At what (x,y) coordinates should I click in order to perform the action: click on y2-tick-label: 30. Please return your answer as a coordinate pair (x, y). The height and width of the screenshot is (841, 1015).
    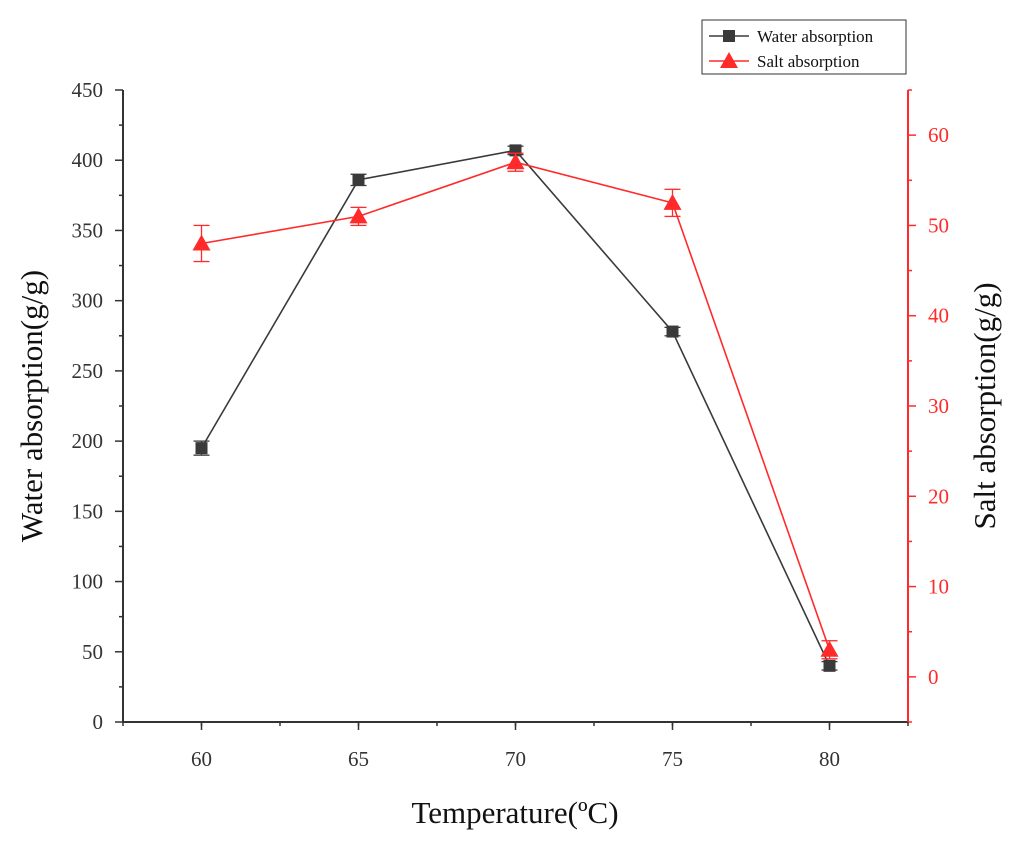
    Looking at the image, I should click on (938, 406).